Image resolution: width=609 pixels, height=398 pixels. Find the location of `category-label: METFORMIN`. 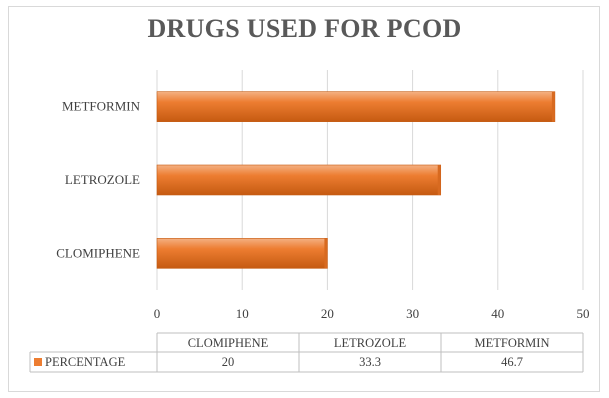

category-label: METFORMIN is located at coordinates (101, 106).